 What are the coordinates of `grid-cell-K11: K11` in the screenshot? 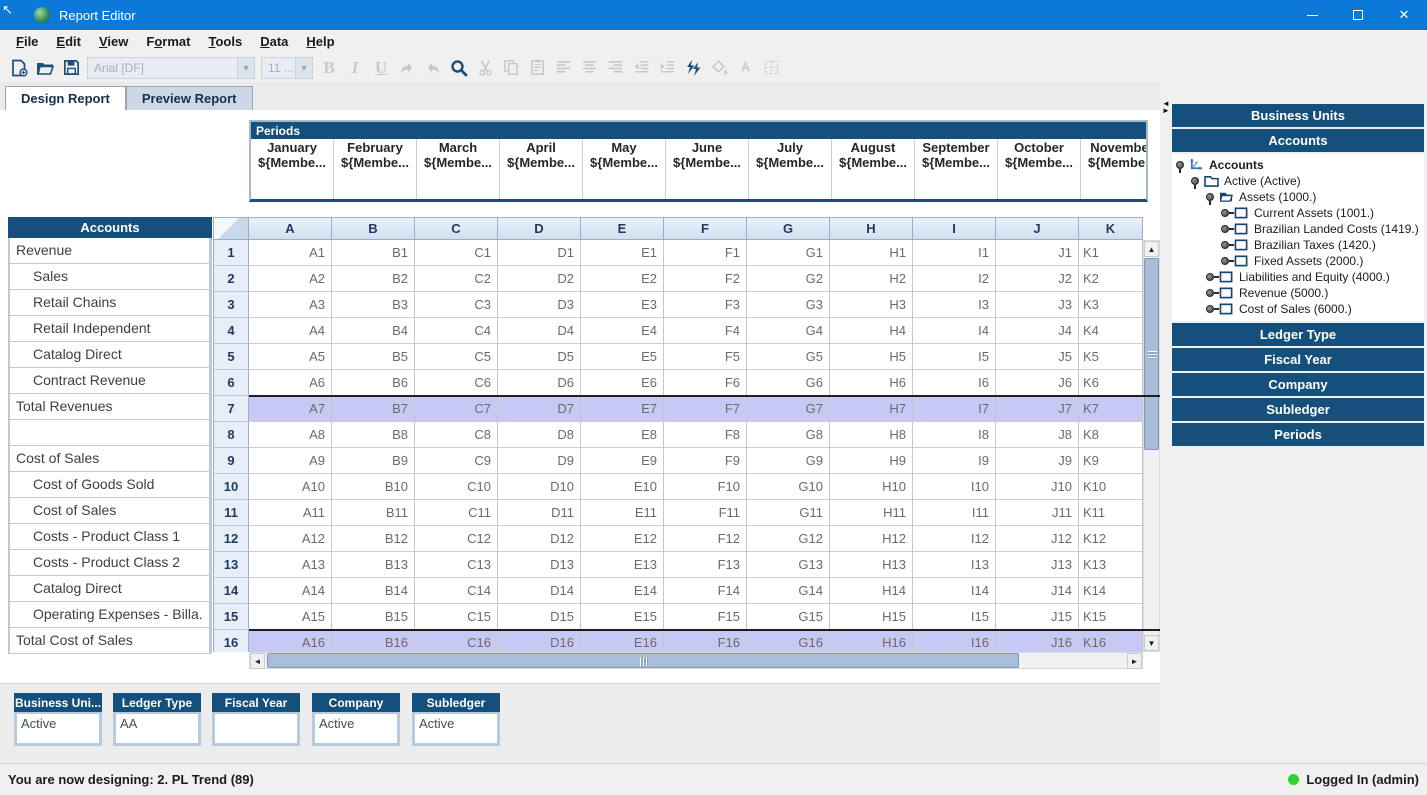 It's located at (1111, 513).